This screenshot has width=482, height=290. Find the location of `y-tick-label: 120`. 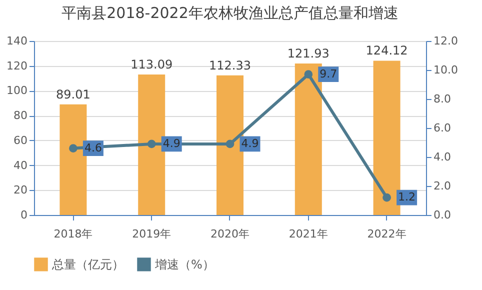

y-tick-label: 120 is located at coordinates (17, 65).